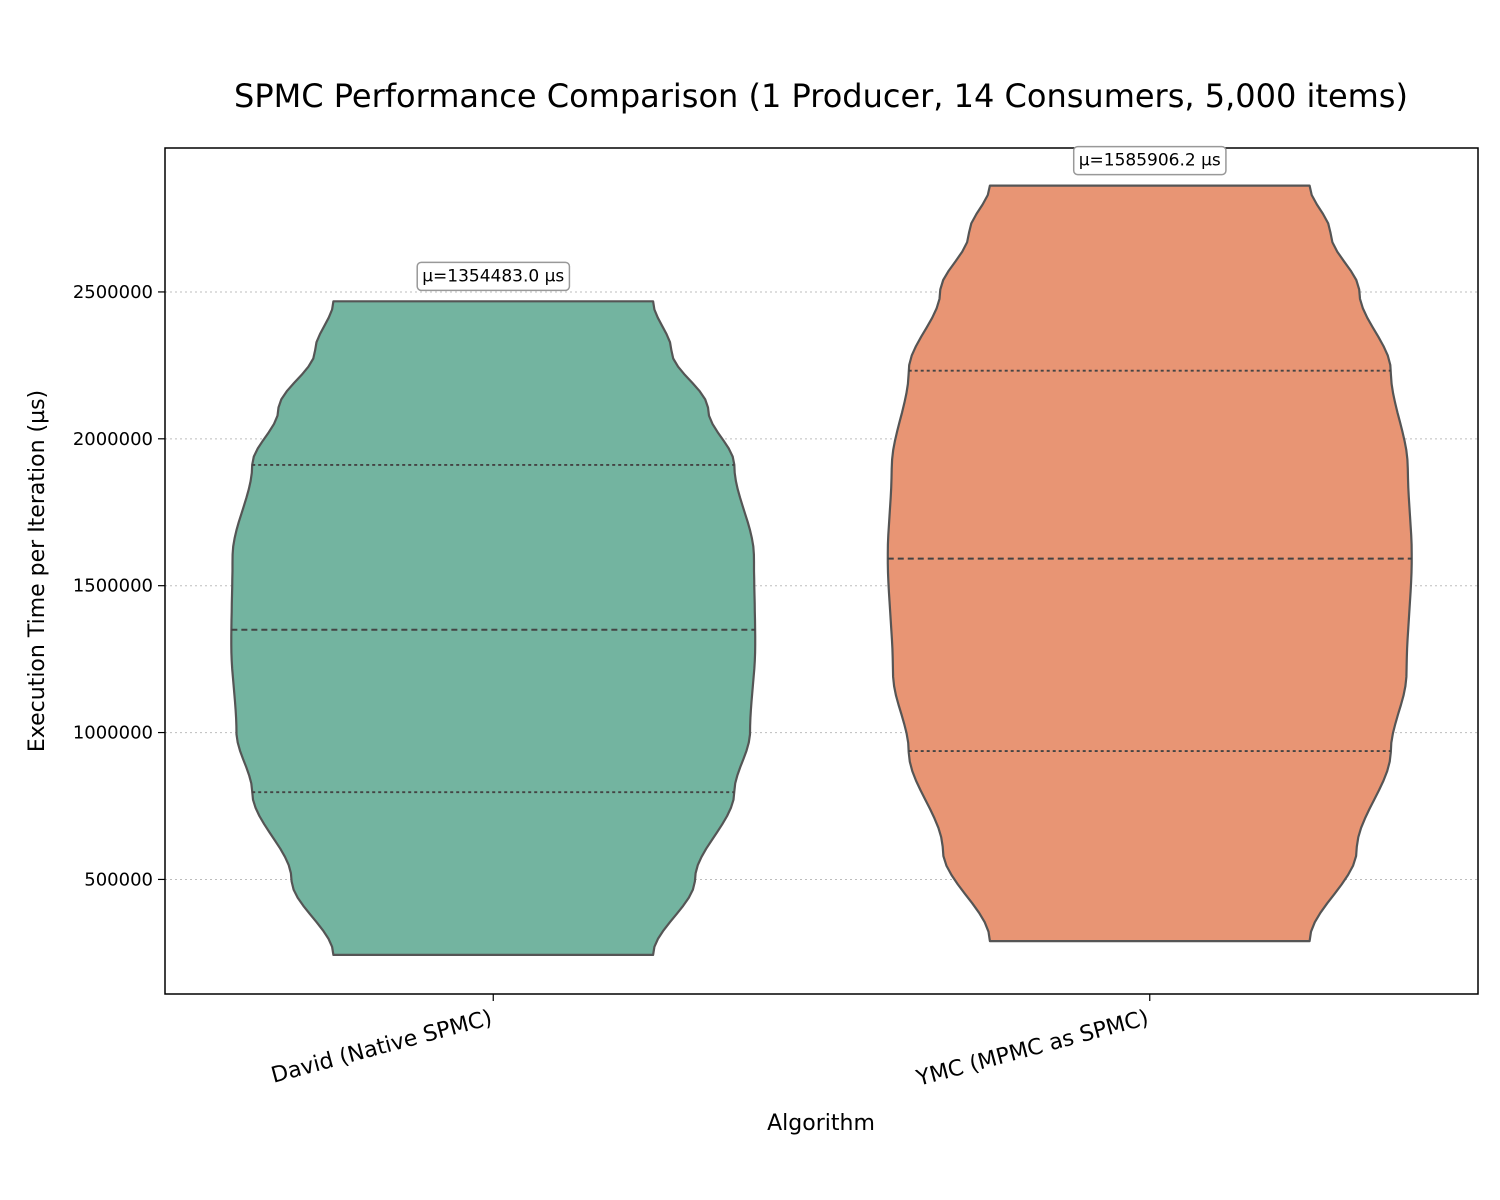 The image size is (1500, 1200). I want to click on y-tick-label: 500000, so click(118, 879).